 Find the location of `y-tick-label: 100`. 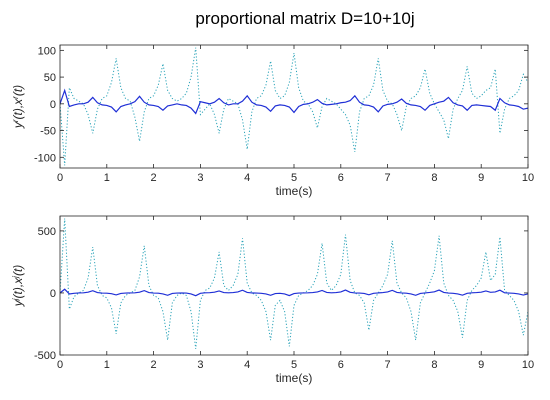

y-tick-label: 100 is located at coordinates (47, 51).